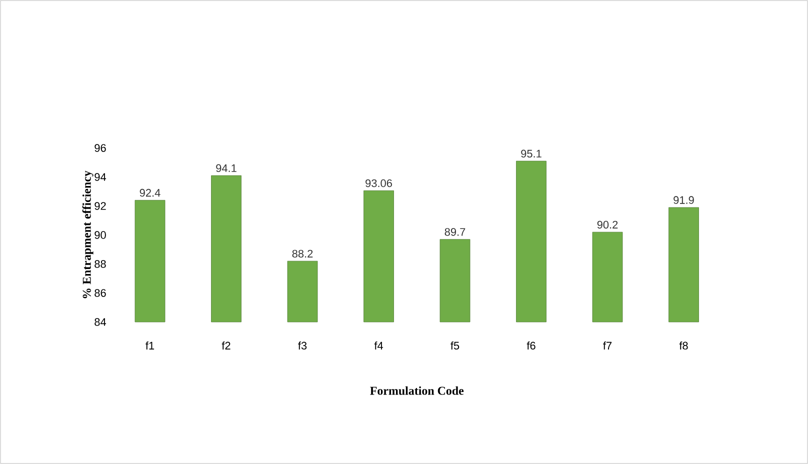  I want to click on x-tick-label: f1, so click(150, 346).